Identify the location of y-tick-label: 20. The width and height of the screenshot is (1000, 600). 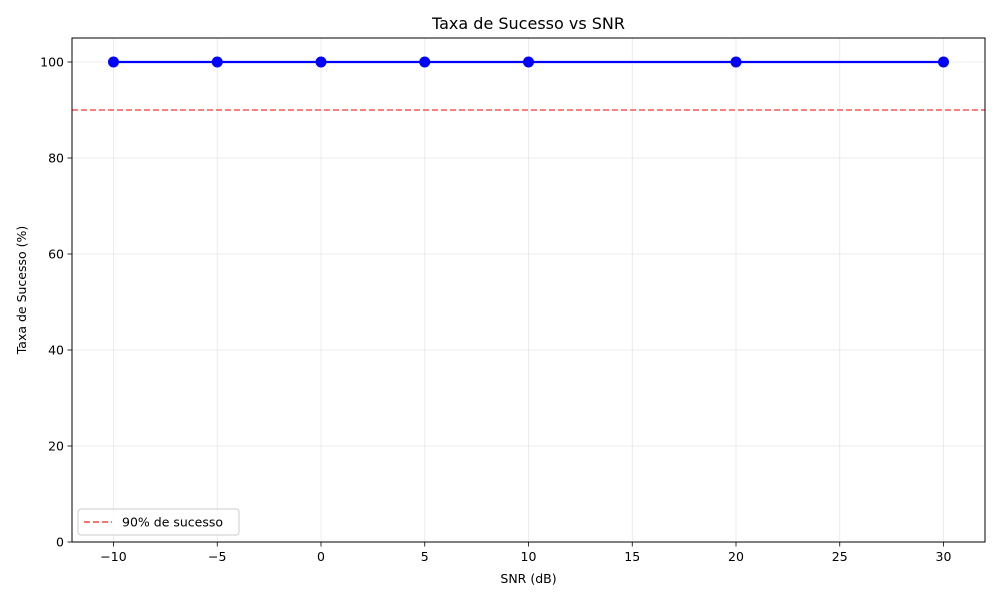
(56, 446).